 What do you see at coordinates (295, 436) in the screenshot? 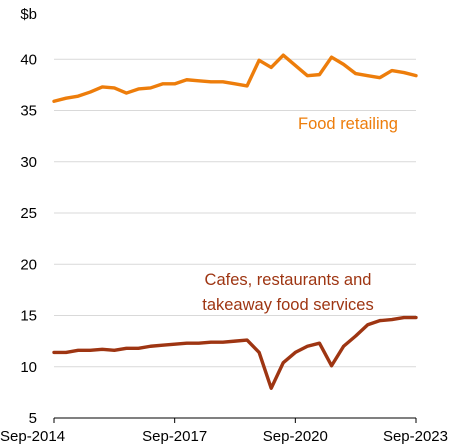
I see `x-tick-label: Sep-2020` at bounding box center [295, 436].